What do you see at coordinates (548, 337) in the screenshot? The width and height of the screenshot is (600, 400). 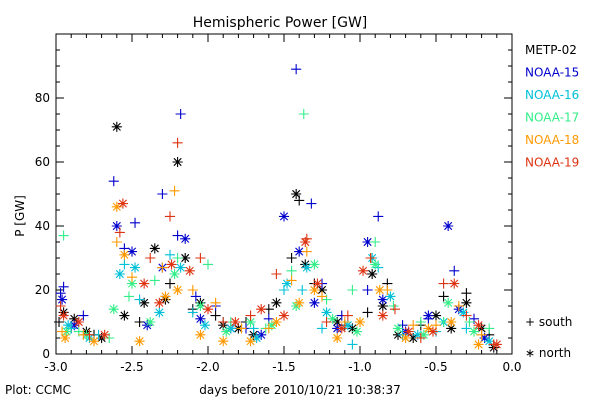 I see `marker-legend: + south ∗ north` at bounding box center [548, 337].